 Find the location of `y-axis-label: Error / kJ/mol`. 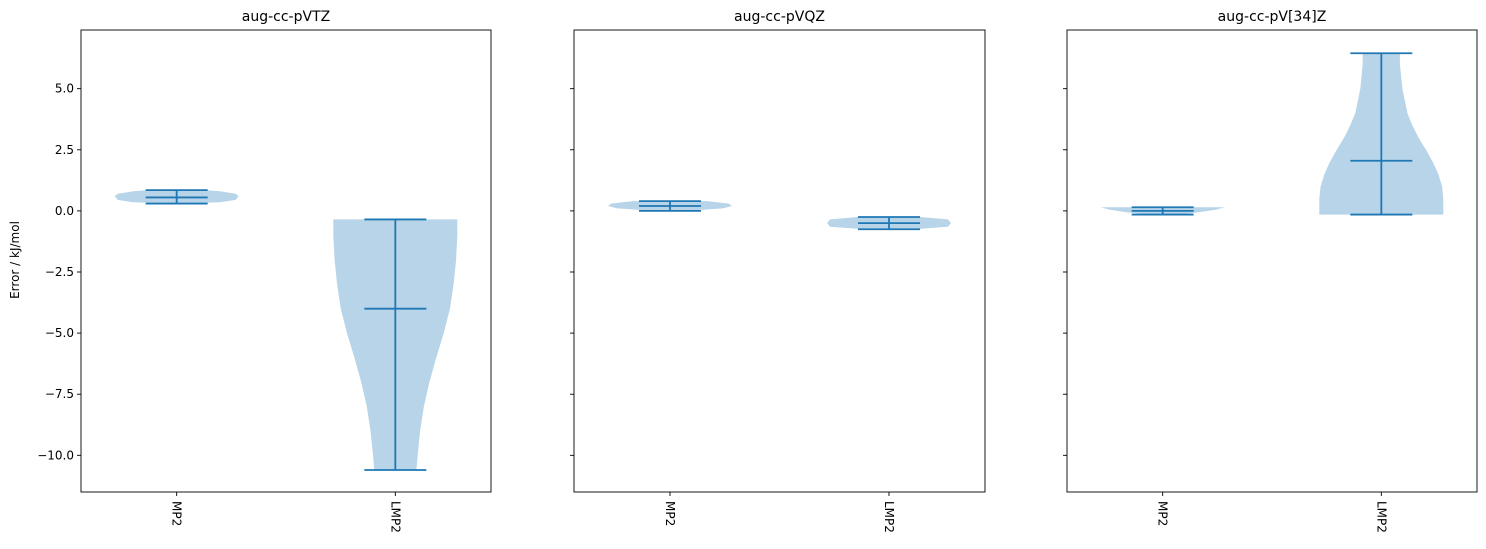

y-axis-label: Error / kJ/mol is located at coordinates (15, 260).